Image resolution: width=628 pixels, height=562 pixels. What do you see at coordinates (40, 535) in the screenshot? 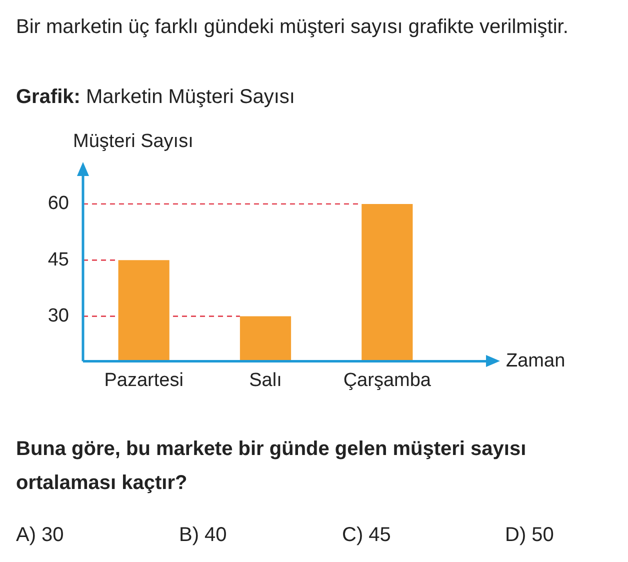
I see `text: A) 30` at bounding box center [40, 535].